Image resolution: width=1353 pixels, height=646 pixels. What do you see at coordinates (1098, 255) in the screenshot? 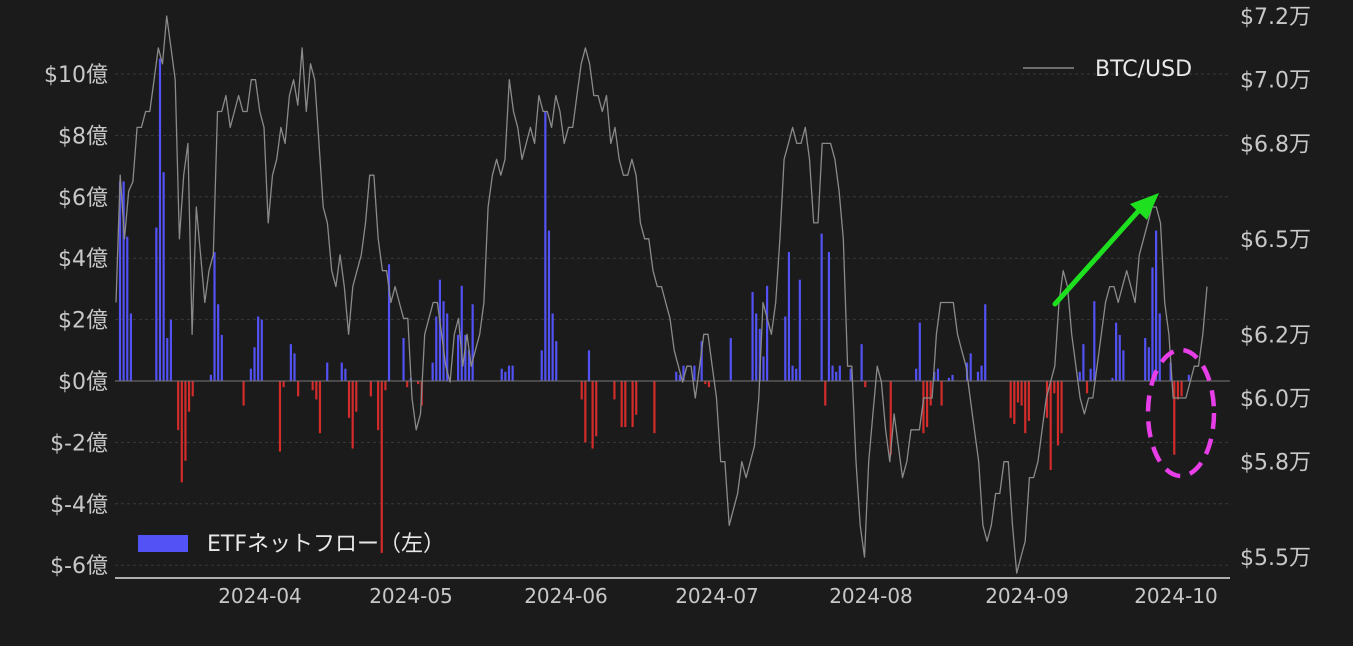
I see `green-arrow-shaft` at bounding box center [1098, 255].